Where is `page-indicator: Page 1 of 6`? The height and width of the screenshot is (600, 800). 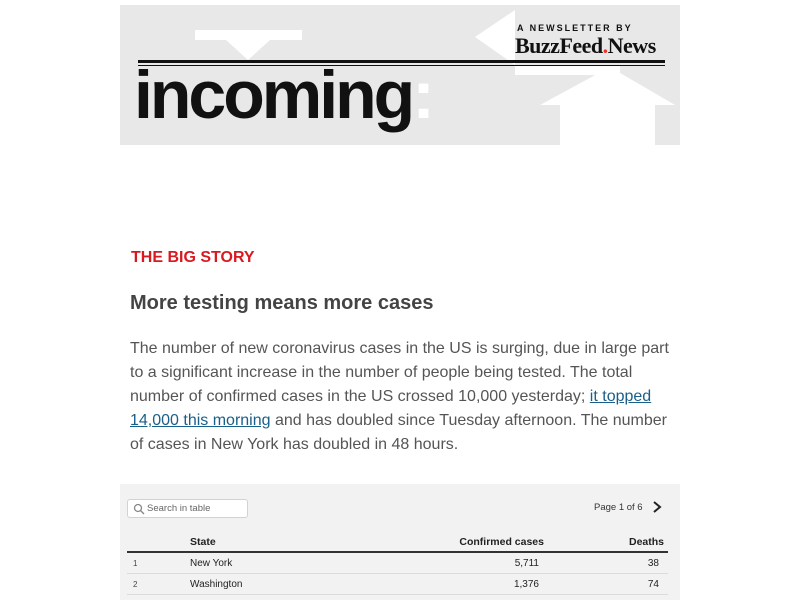 page-indicator: Page 1 of 6 is located at coordinates (618, 507).